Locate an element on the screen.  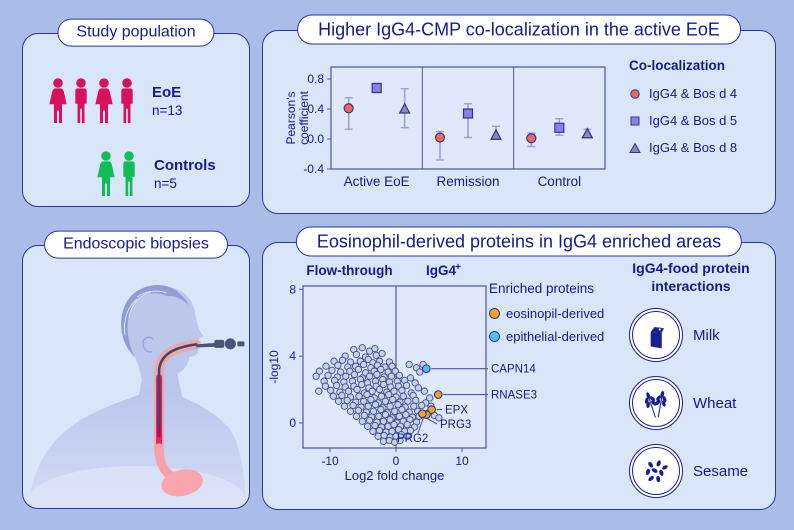
food-interactions-heading: IgG4-food protein interactions is located at coordinates (691, 277).